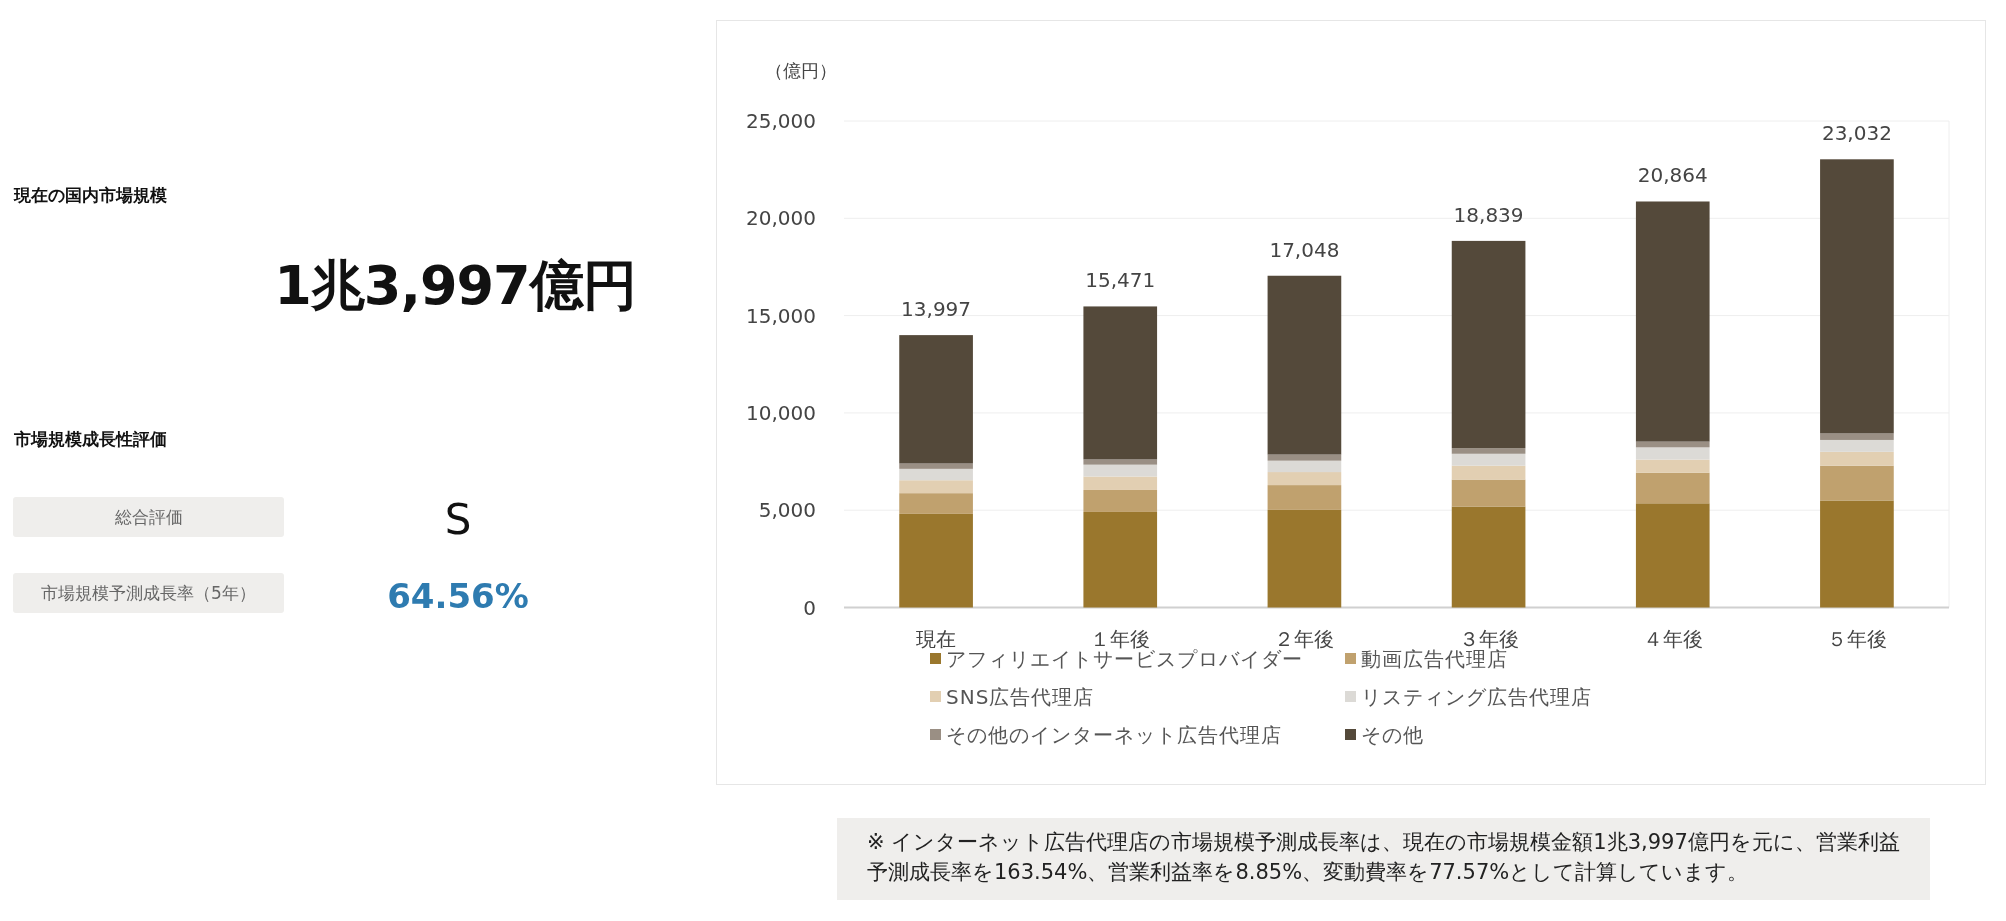 The height and width of the screenshot is (921, 2006). I want to click on y-tick-label: 25,000, so click(781, 121).